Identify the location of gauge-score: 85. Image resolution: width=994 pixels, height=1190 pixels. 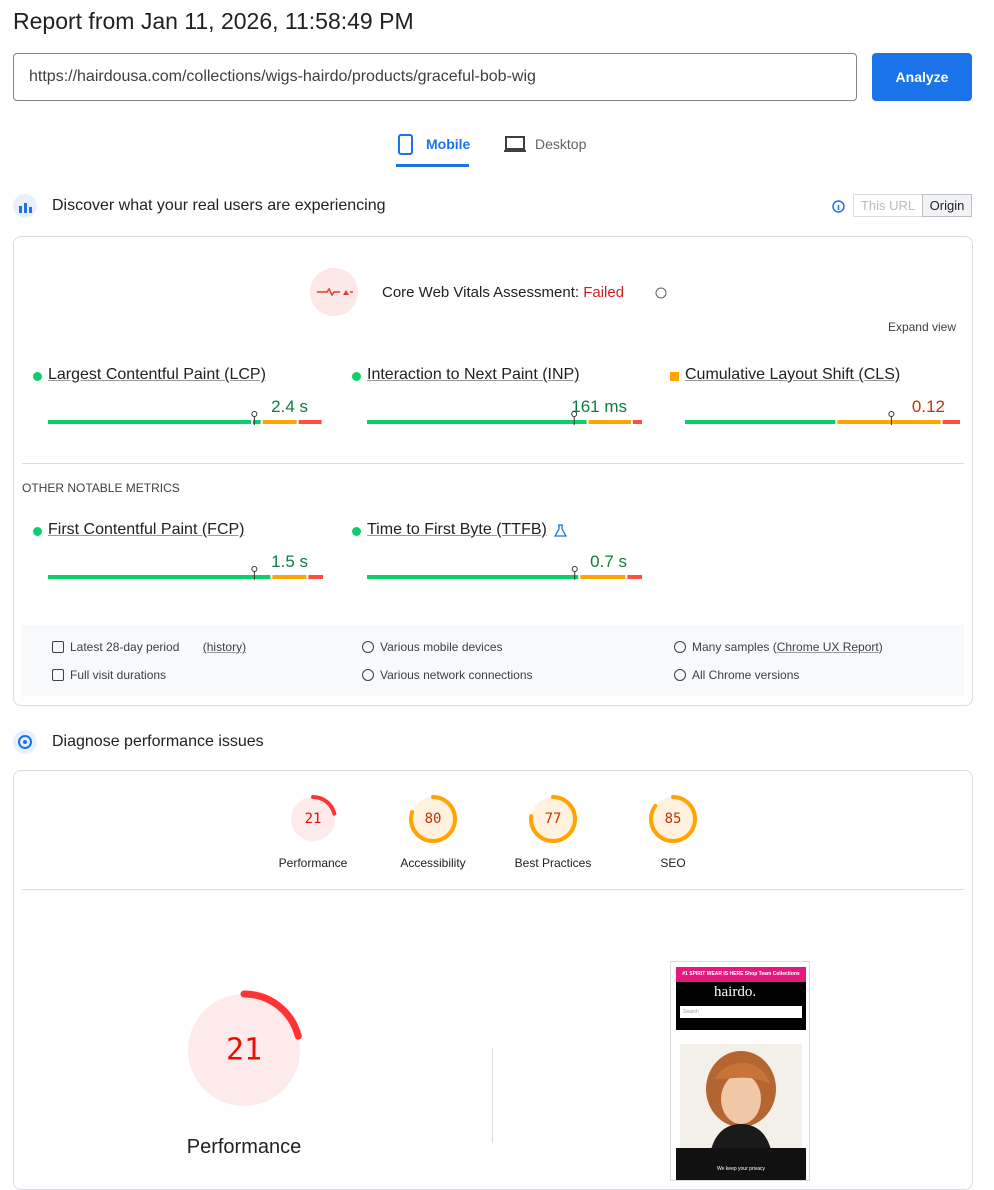
(673, 819).